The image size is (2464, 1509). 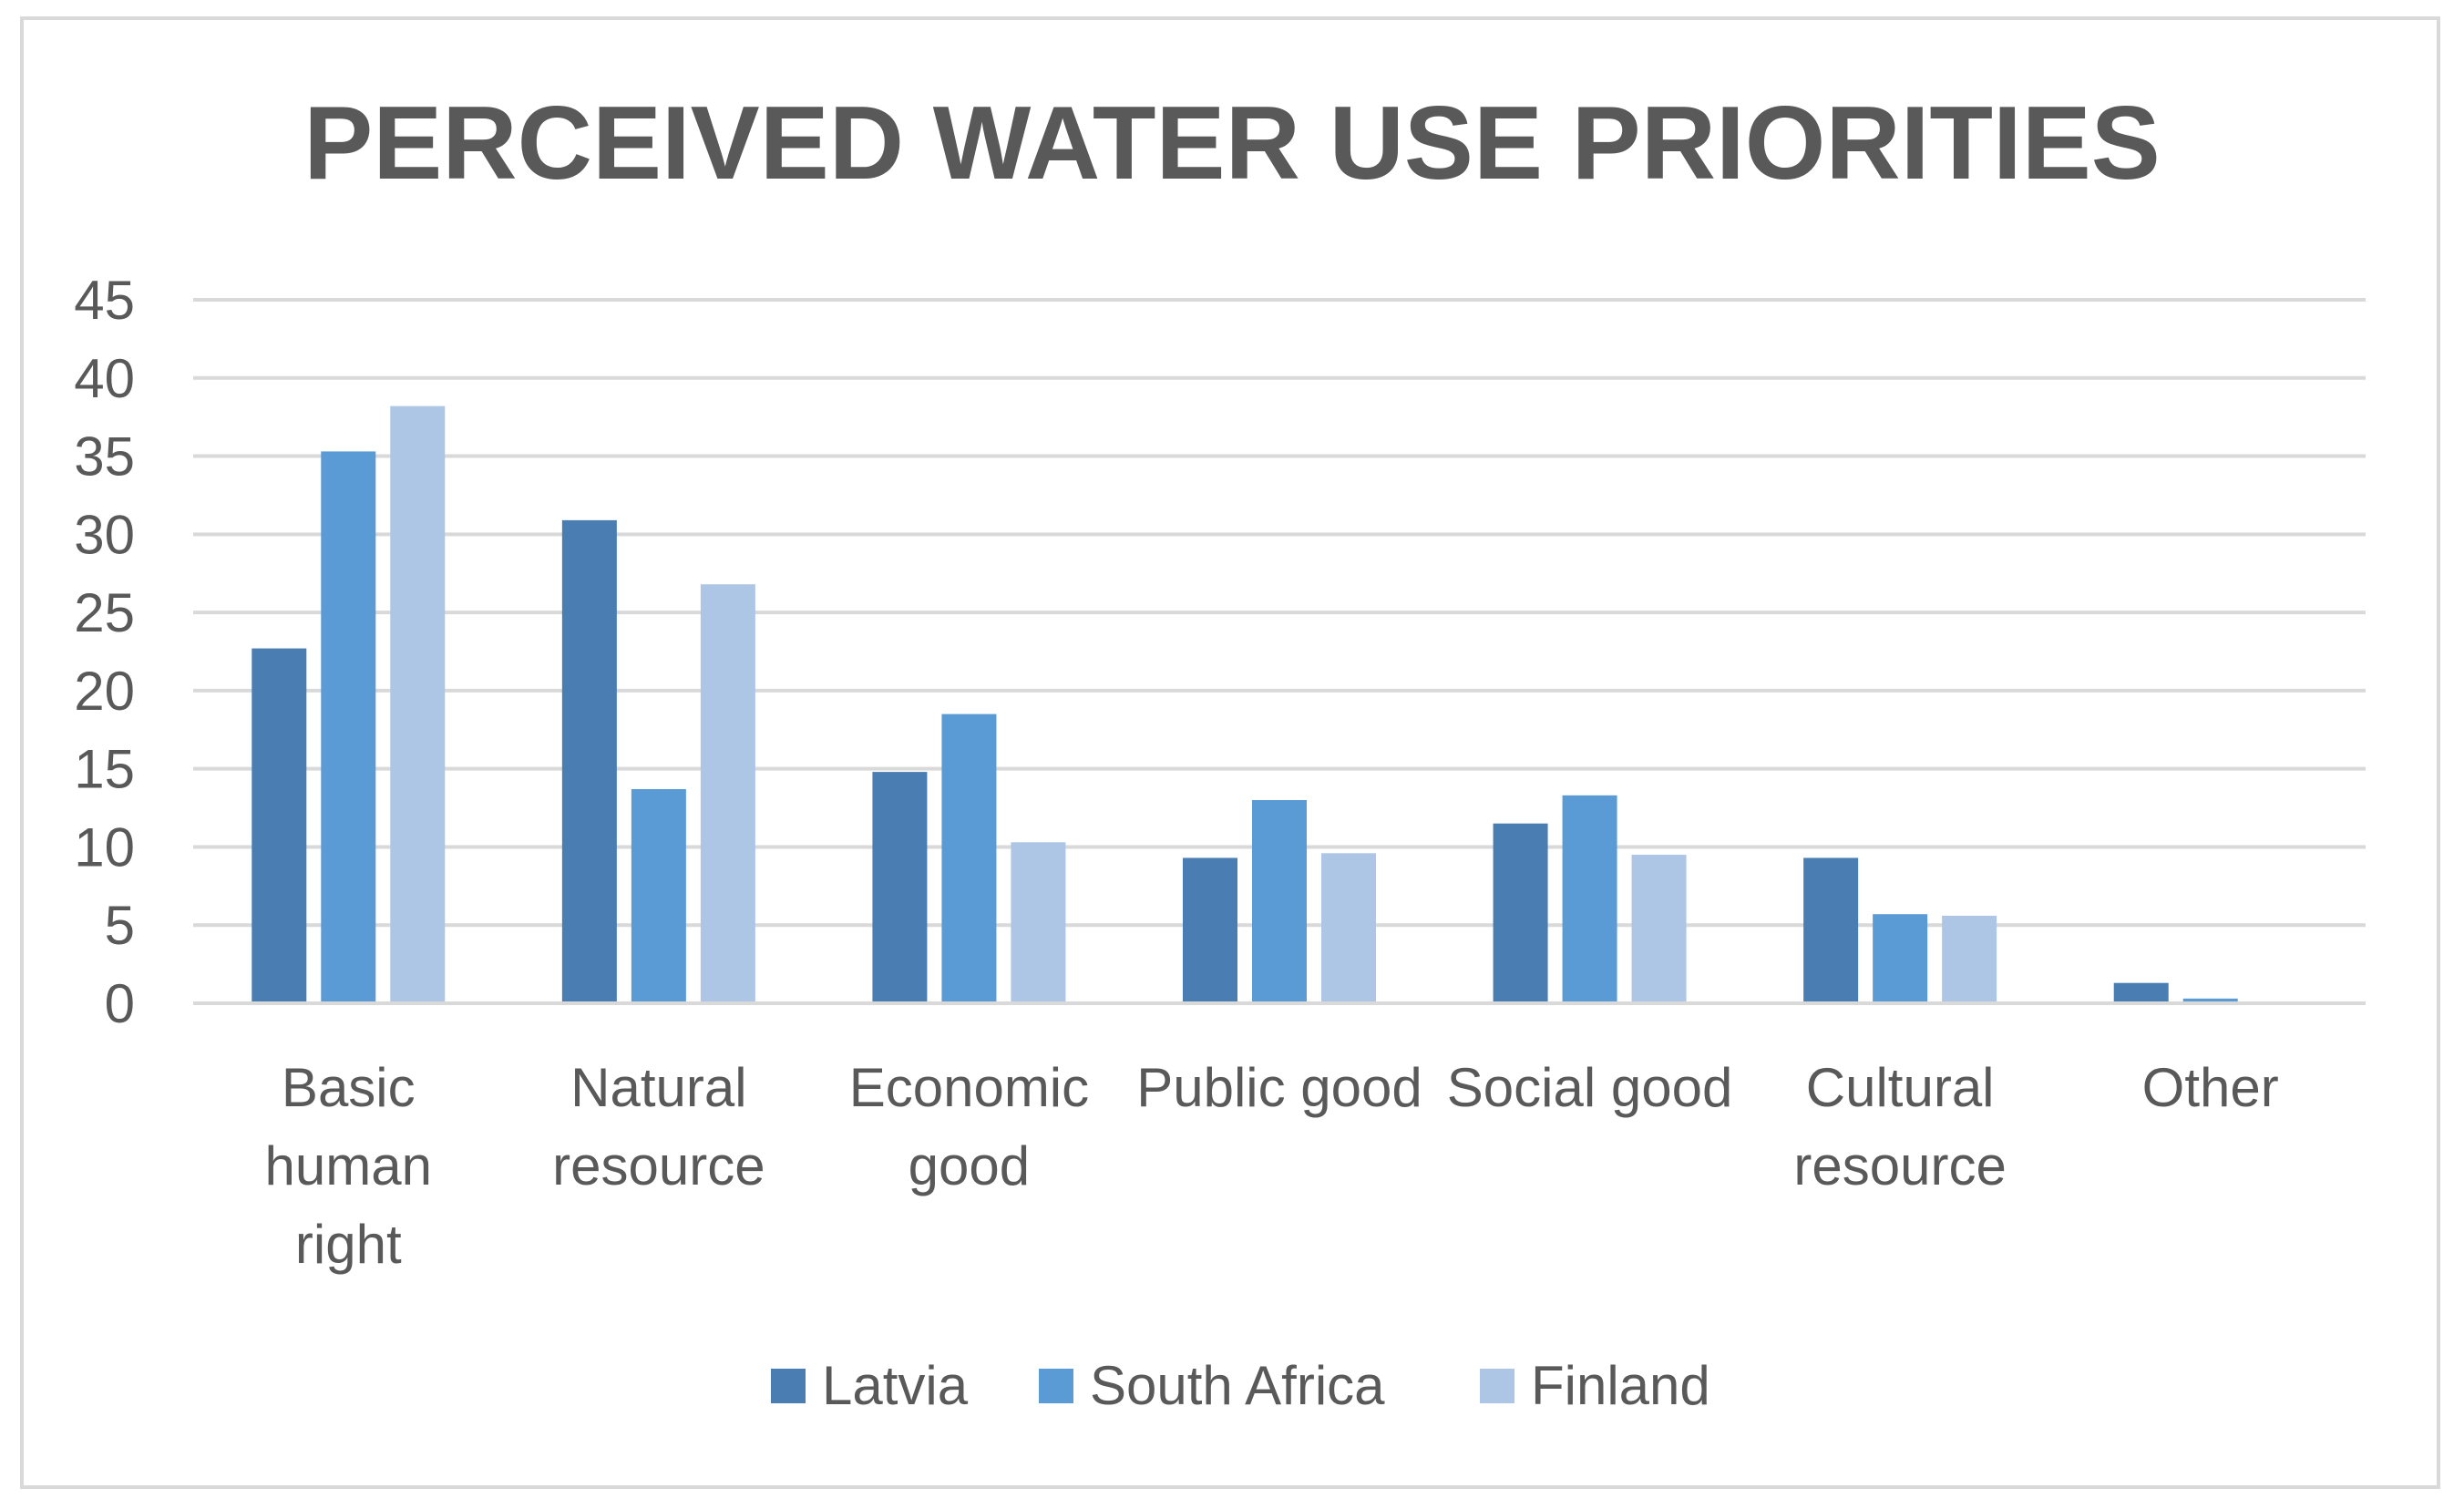 What do you see at coordinates (2210, 1088) in the screenshot?
I see `x-category-label: Other` at bounding box center [2210, 1088].